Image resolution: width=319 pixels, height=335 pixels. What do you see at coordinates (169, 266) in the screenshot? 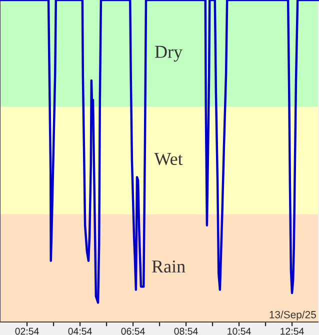
I see `band-label: Rain` at bounding box center [169, 266].